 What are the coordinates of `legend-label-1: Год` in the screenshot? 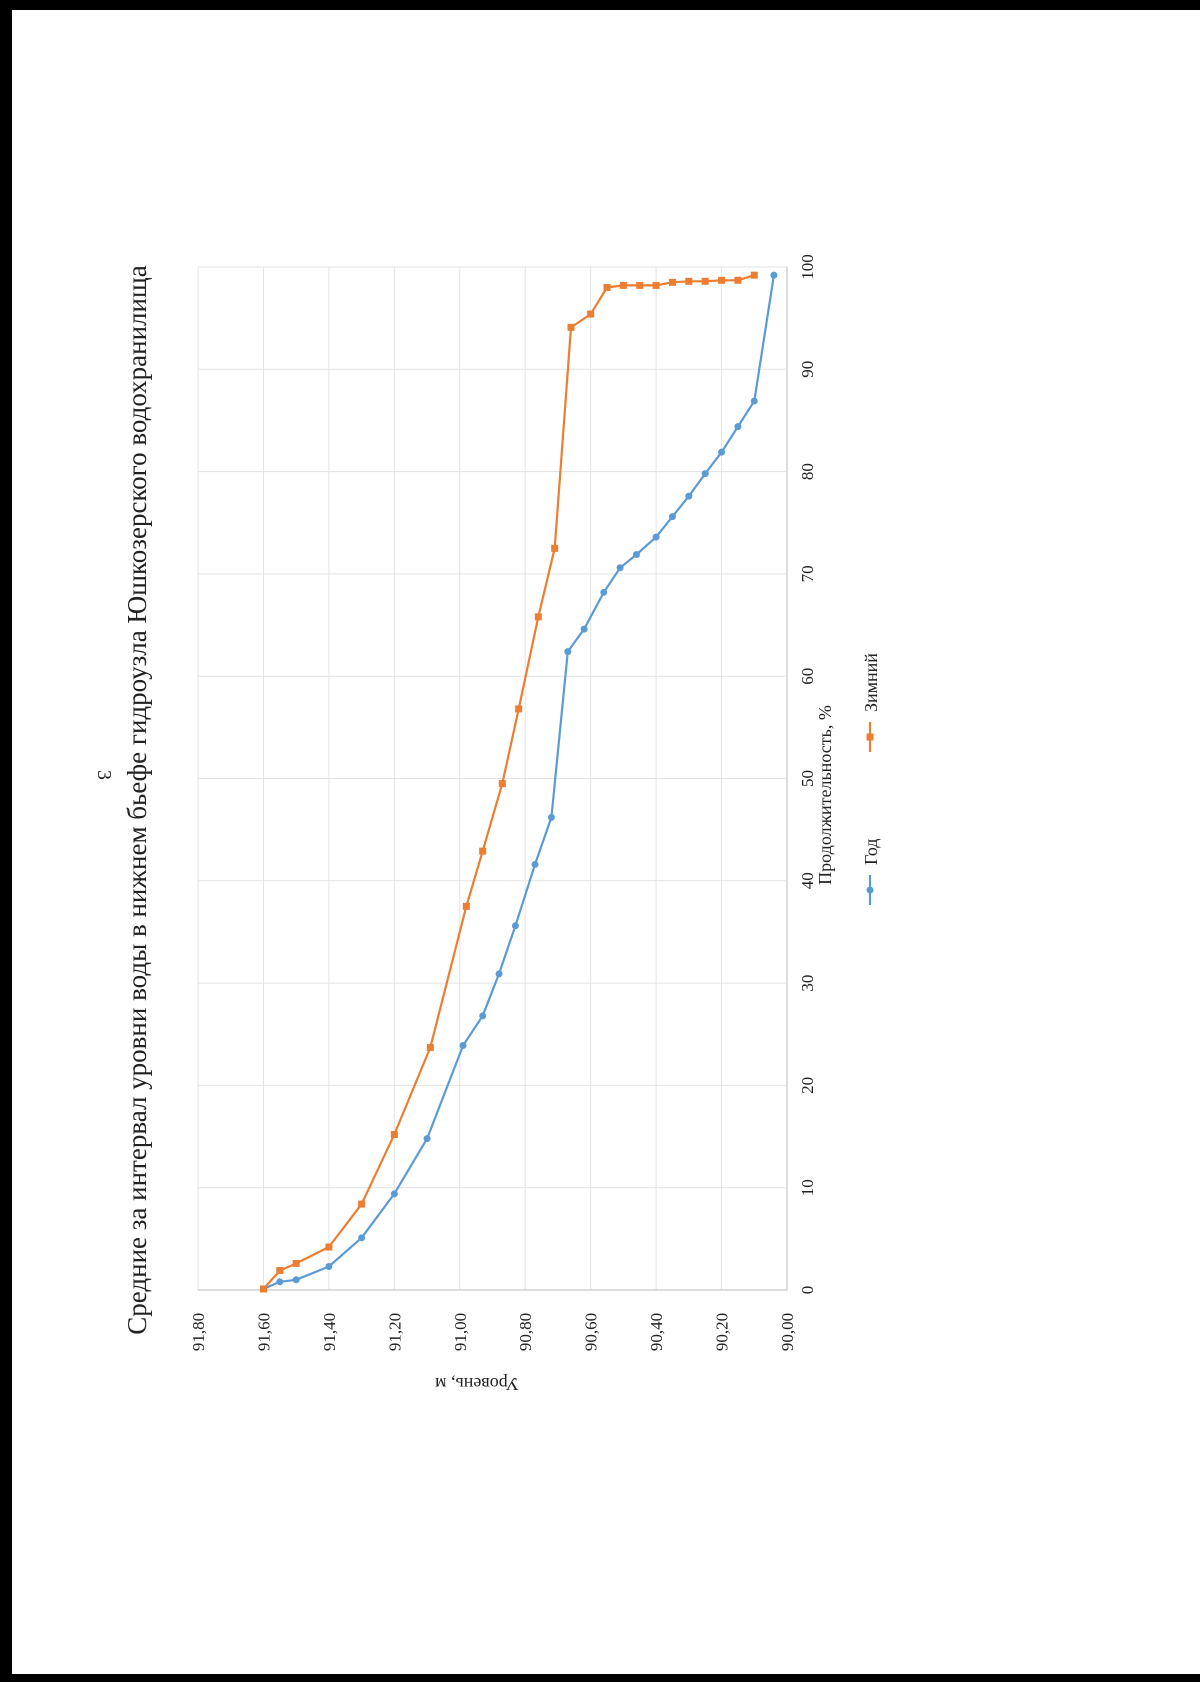 It's located at (871, 852).